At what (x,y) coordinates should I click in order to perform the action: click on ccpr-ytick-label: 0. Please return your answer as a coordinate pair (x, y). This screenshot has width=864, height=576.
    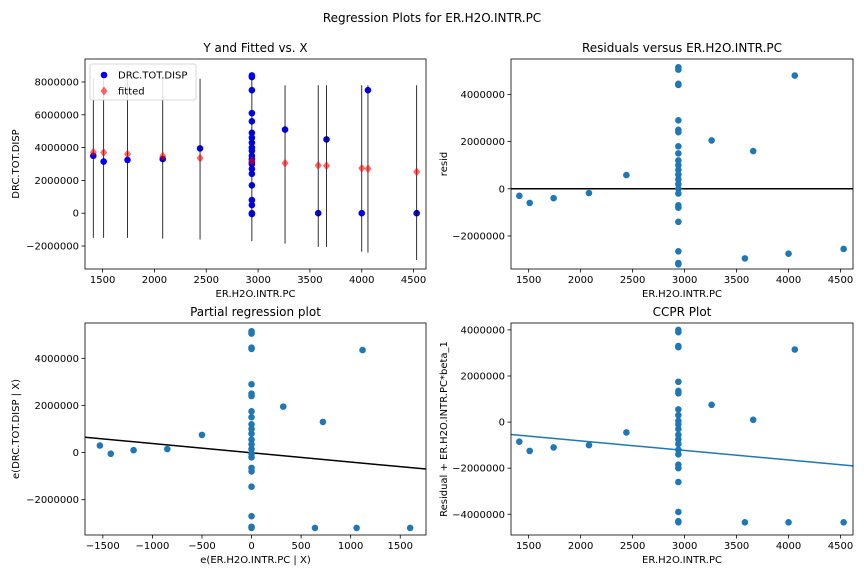
    Looking at the image, I should click on (502, 423).